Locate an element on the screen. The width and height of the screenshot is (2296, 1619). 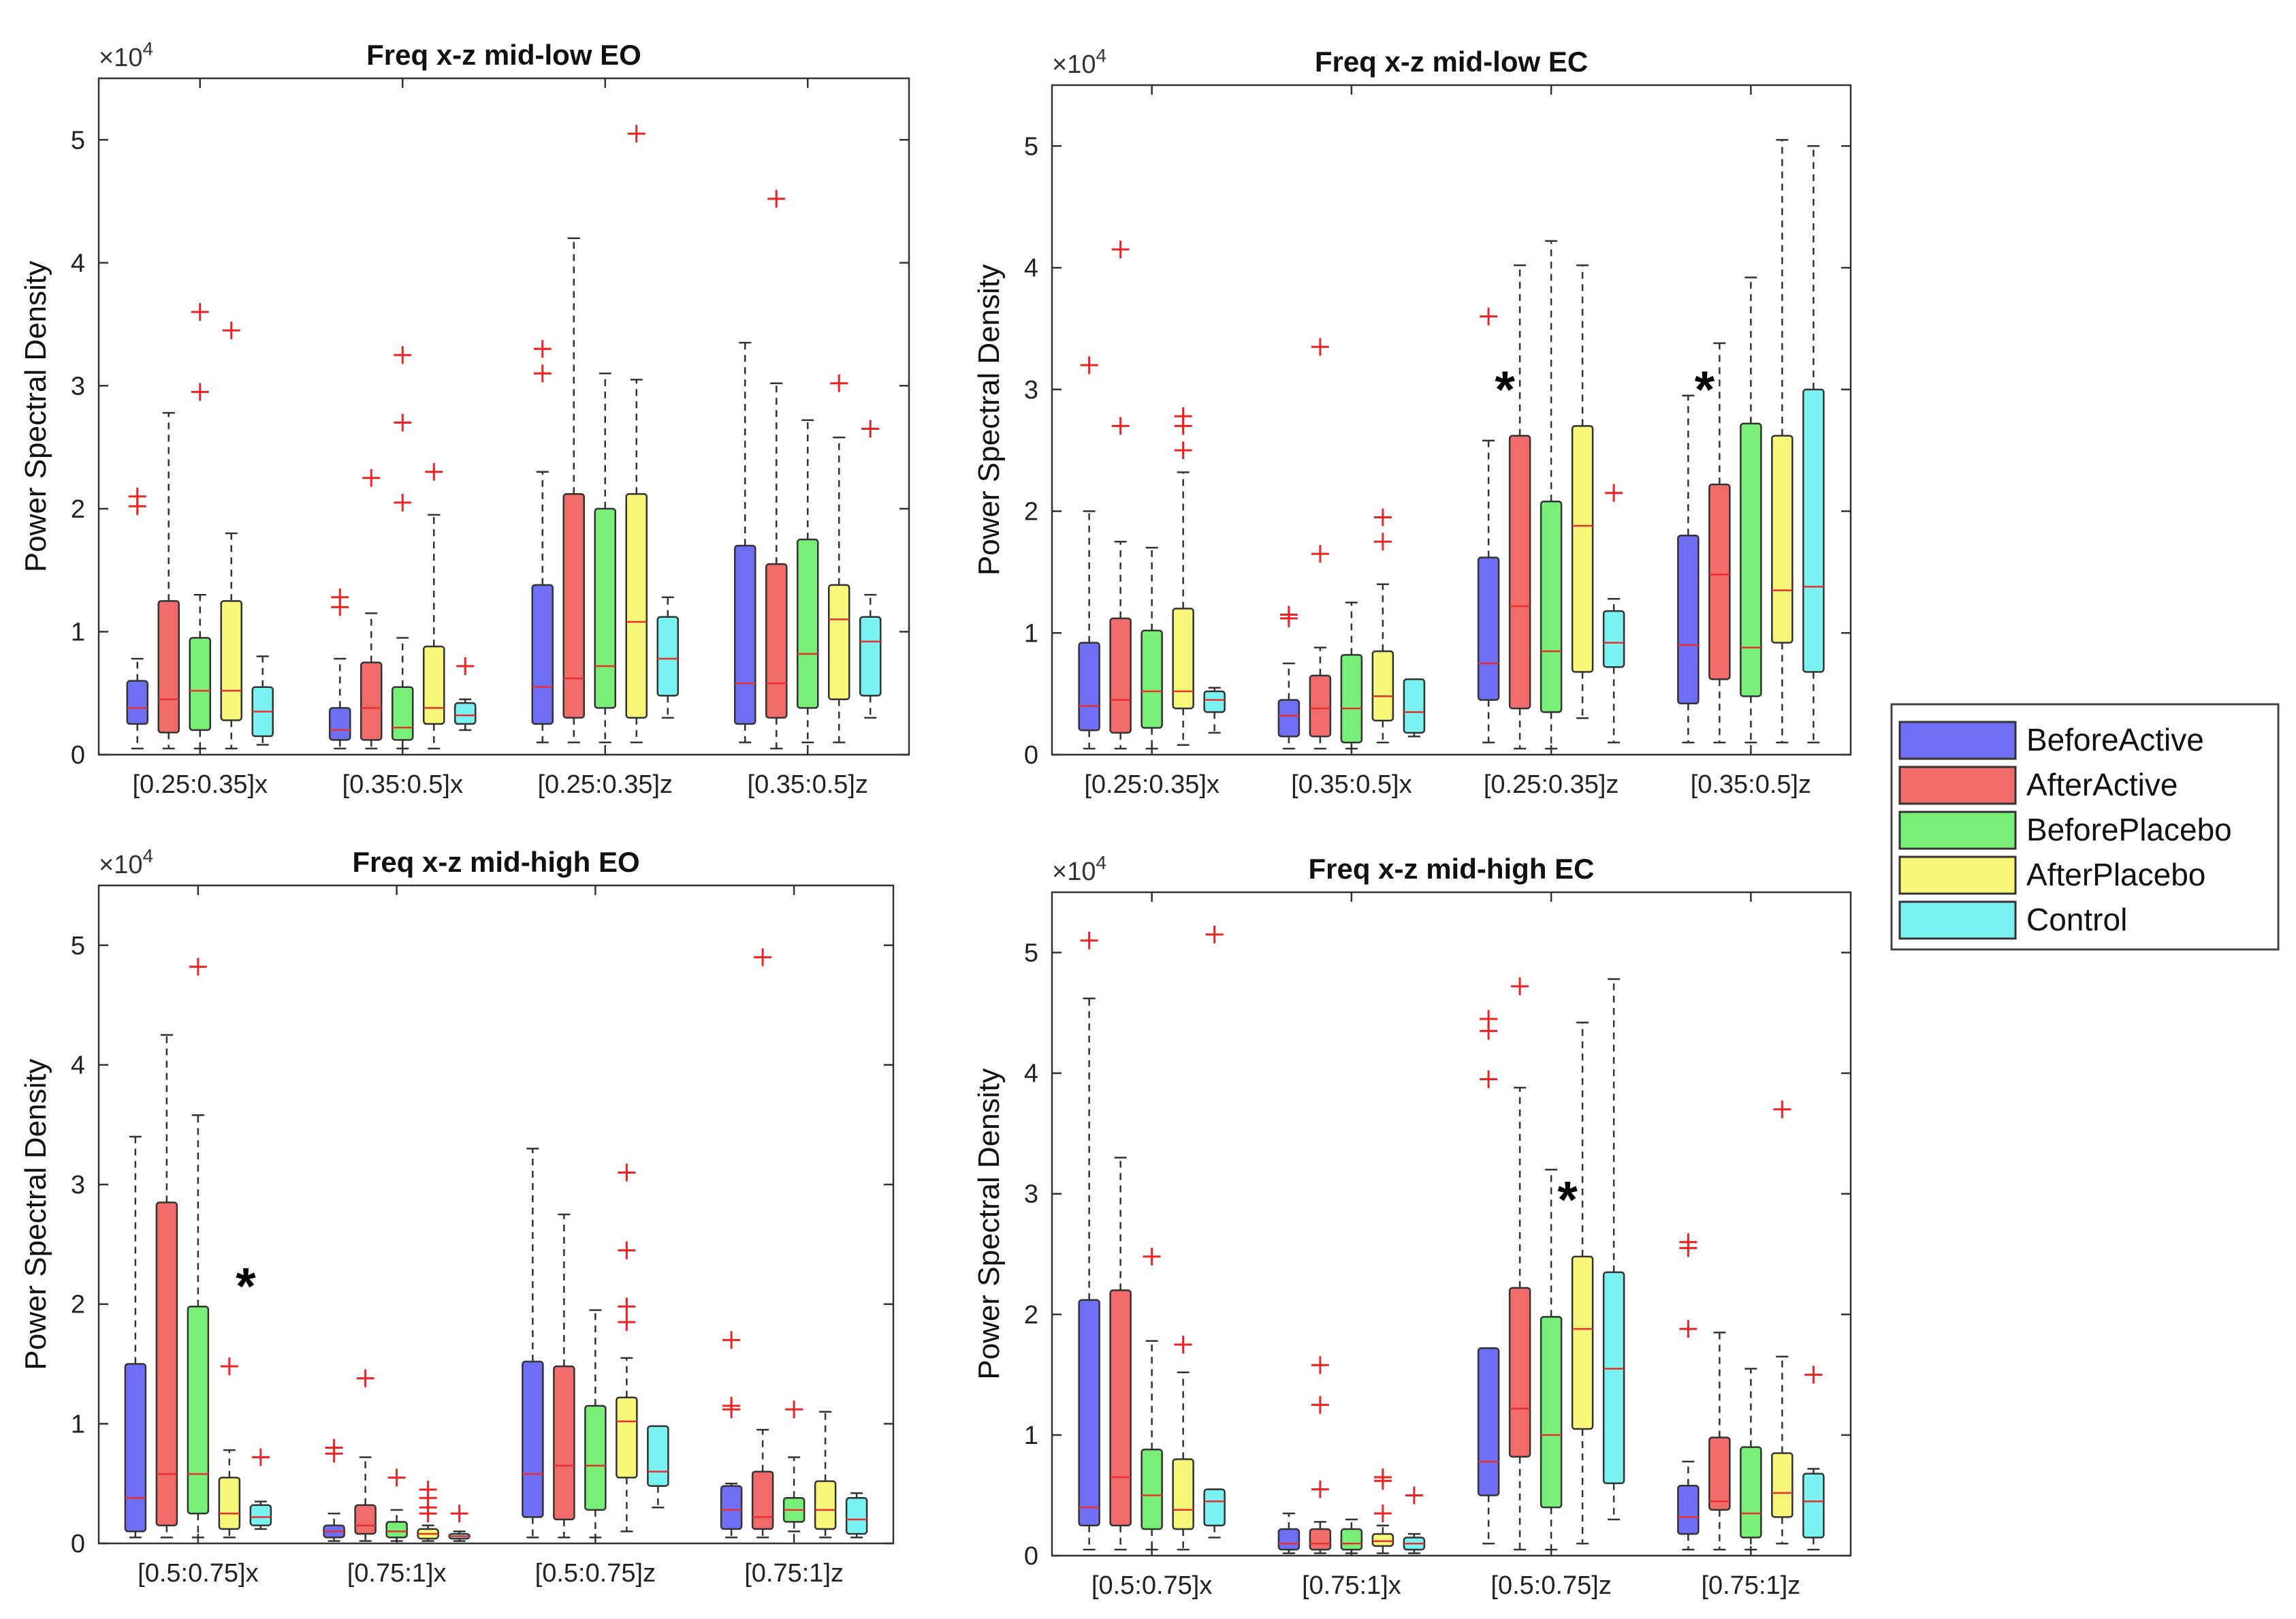
y-tick-label: 4 is located at coordinates (1031, 268).